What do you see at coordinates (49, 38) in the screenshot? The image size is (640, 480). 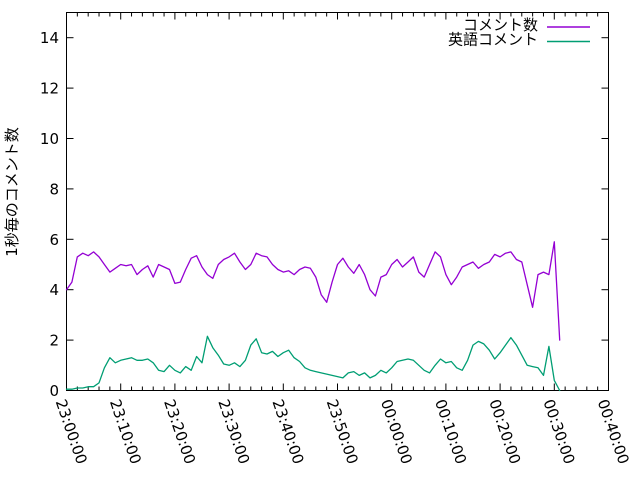 I see `y-tick-label: 14` at bounding box center [49, 38].